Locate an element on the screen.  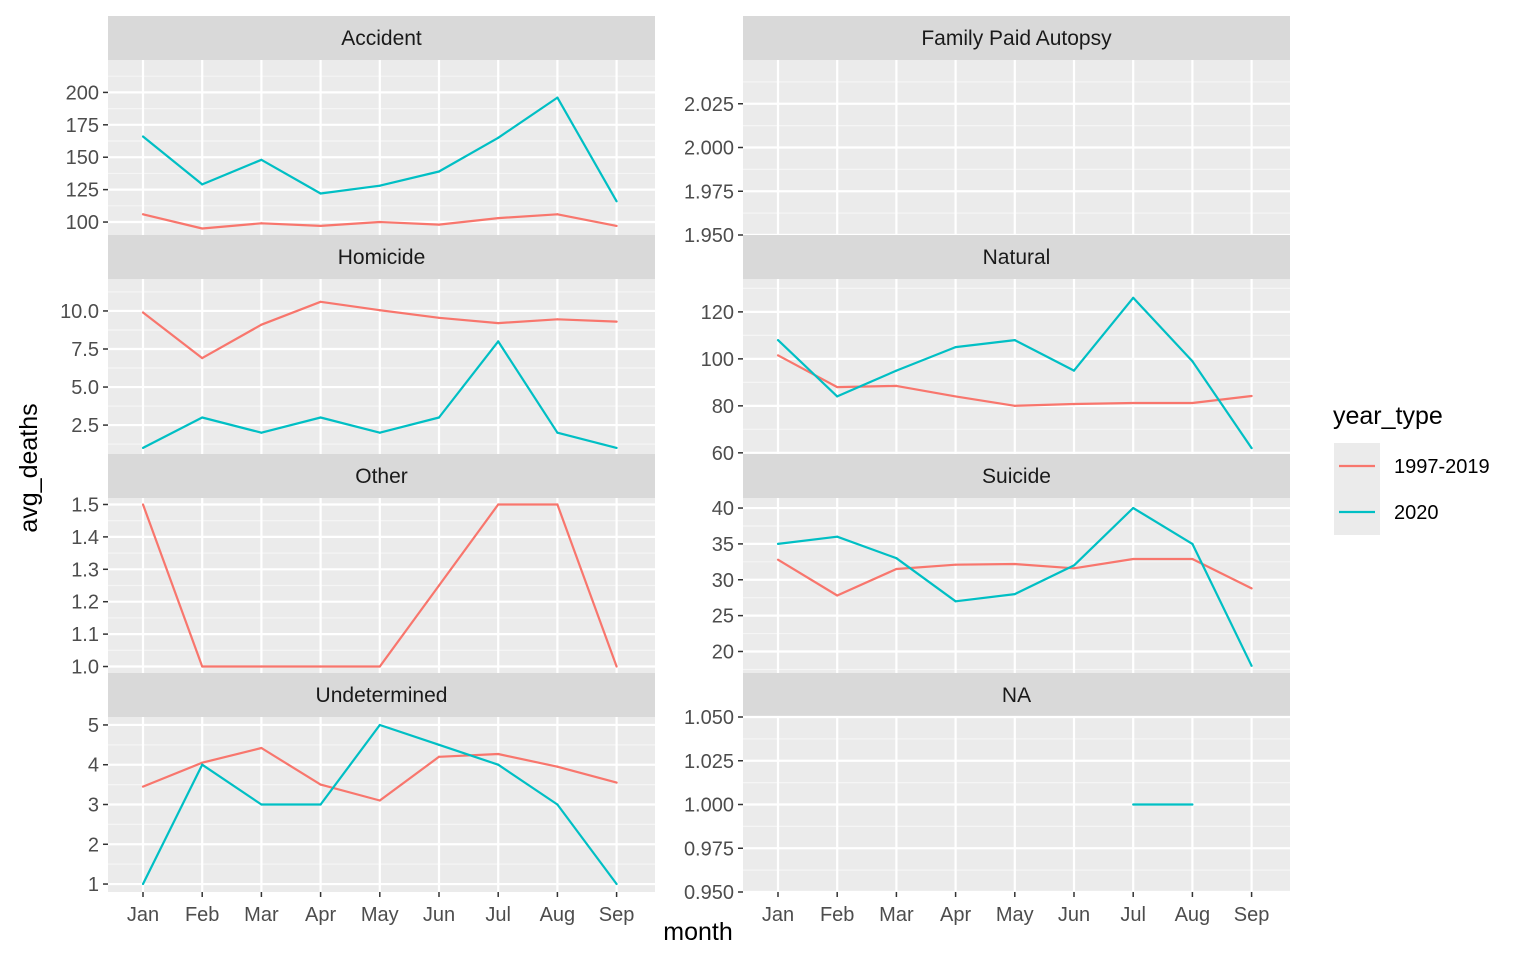
y-tick-label: 1.025 is located at coordinates (709, 762).